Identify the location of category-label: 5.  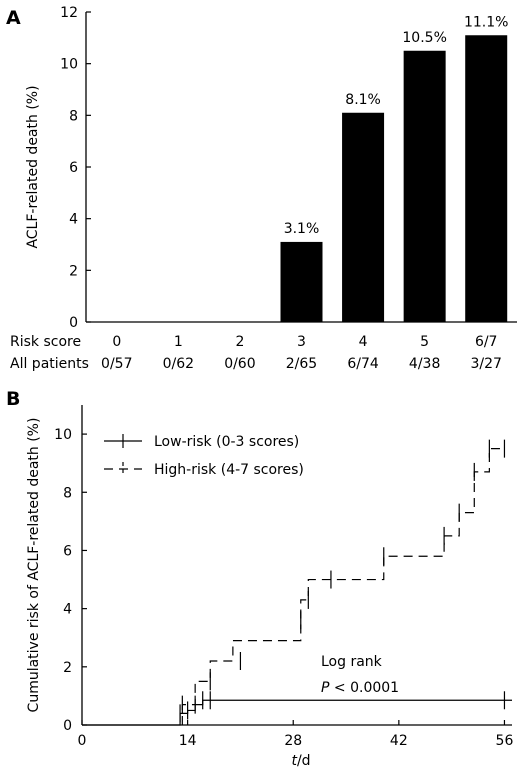
(424, 342).